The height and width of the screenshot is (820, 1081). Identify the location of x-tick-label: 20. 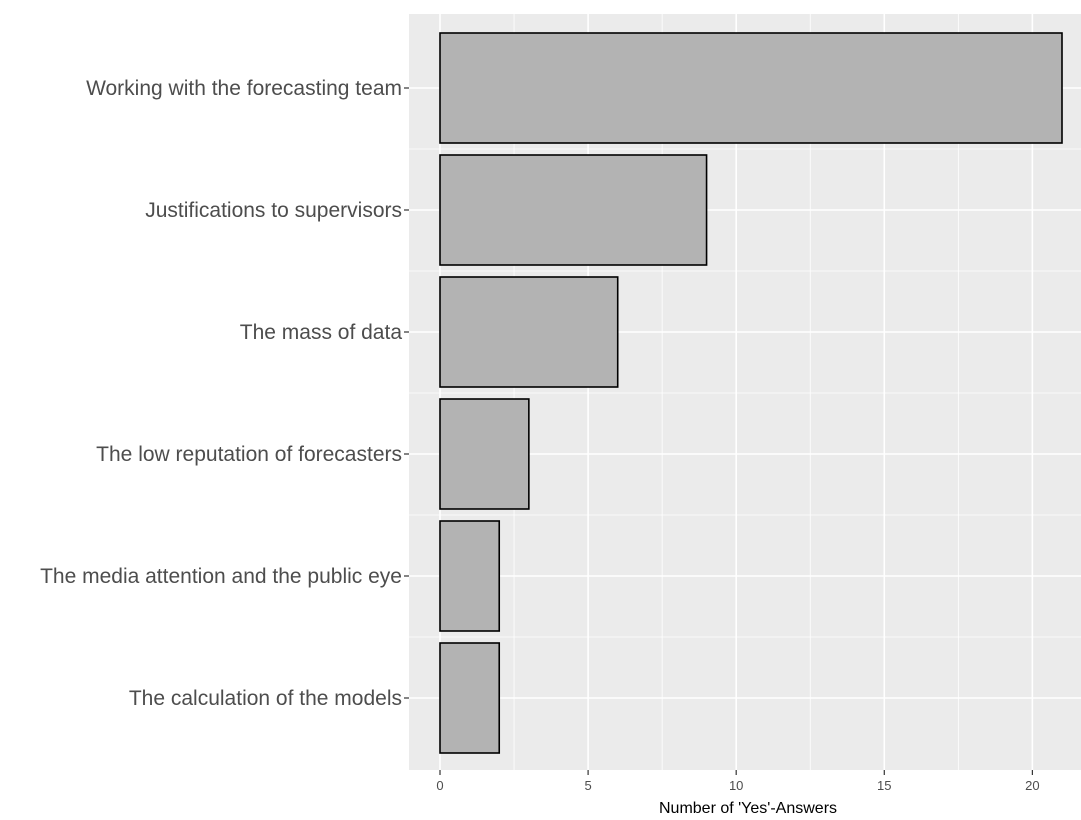
(1032, 785).